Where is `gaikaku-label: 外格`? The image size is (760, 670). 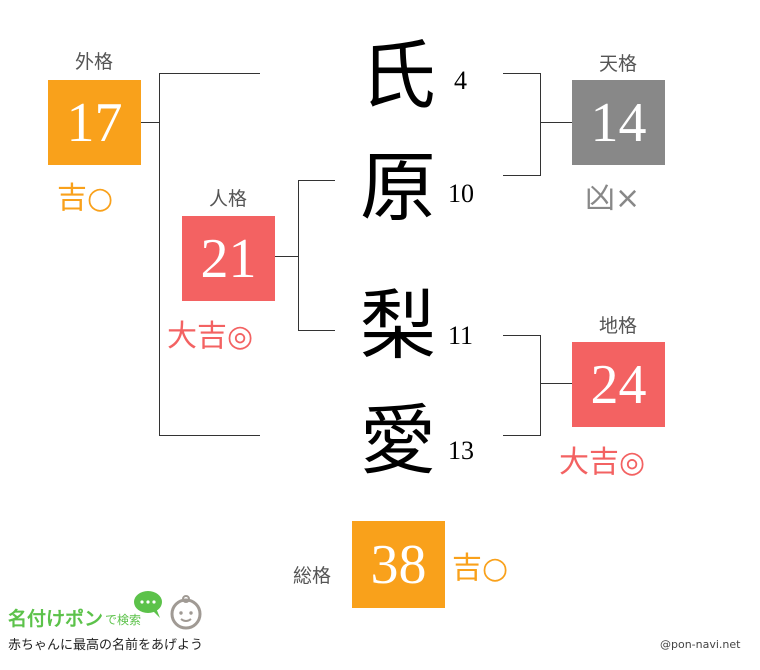 gaikaku-label: 外格 is located at coordinates (93, 62).